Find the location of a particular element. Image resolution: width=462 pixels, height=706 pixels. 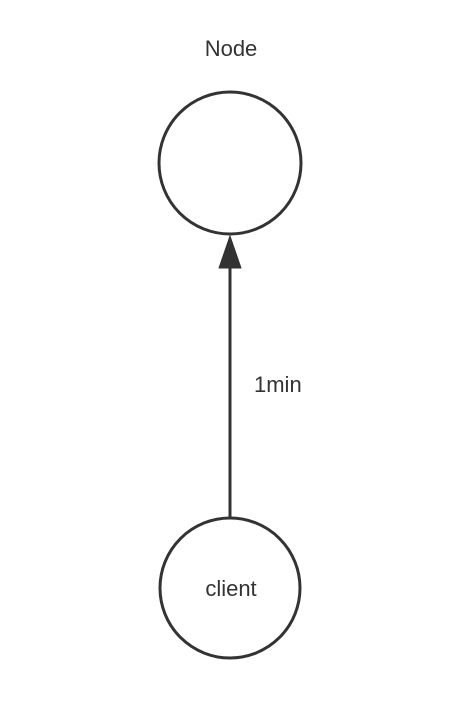

node-circle is located at coordinates (230, 163).